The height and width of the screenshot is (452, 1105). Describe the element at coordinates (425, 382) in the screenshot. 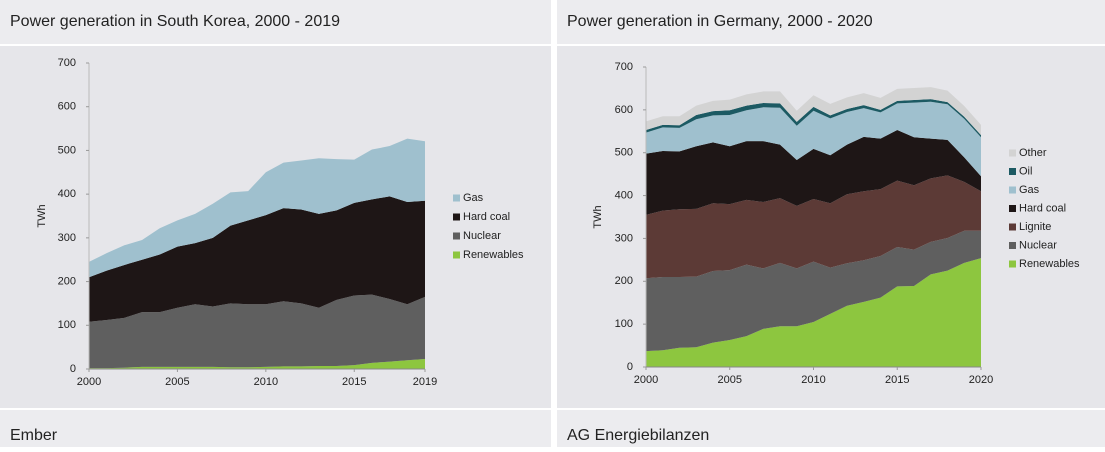

I see `x-tick-label: 2019` at that location.